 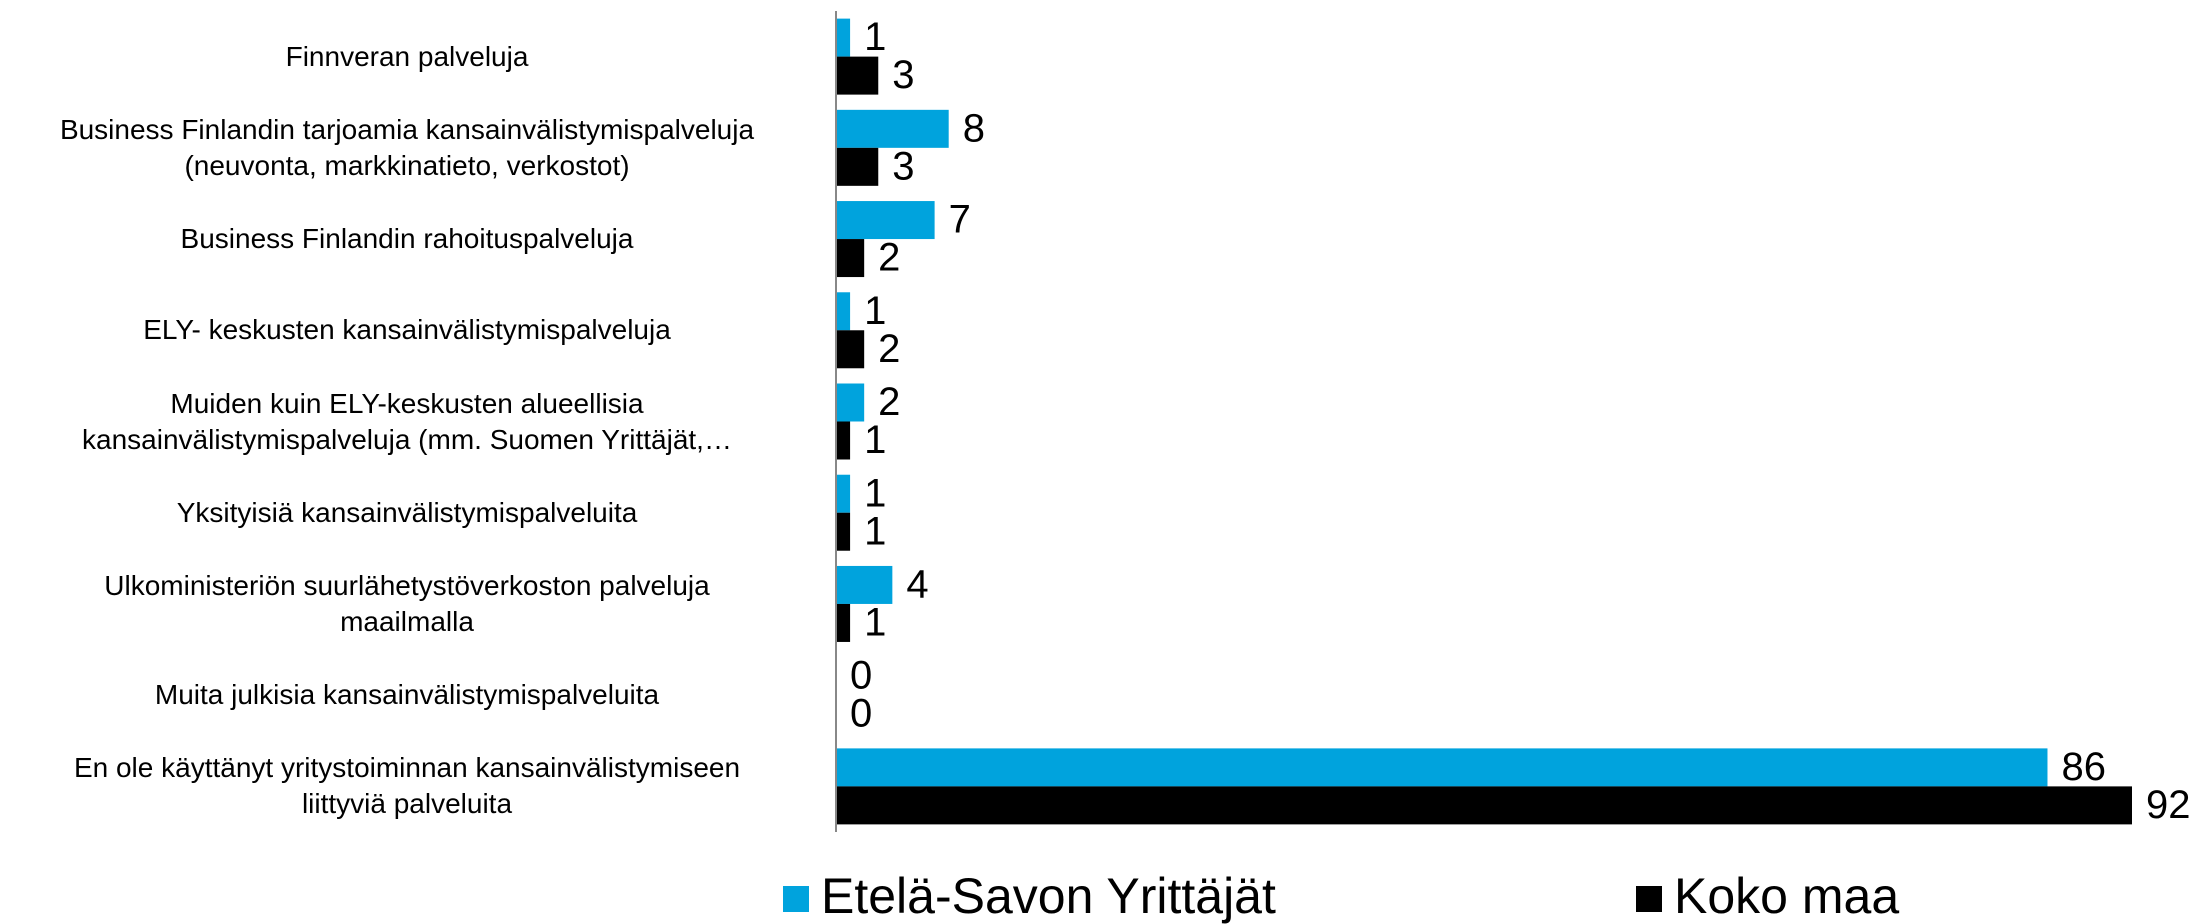 I want to click on value-label: 8, so click(x=974, y=128).